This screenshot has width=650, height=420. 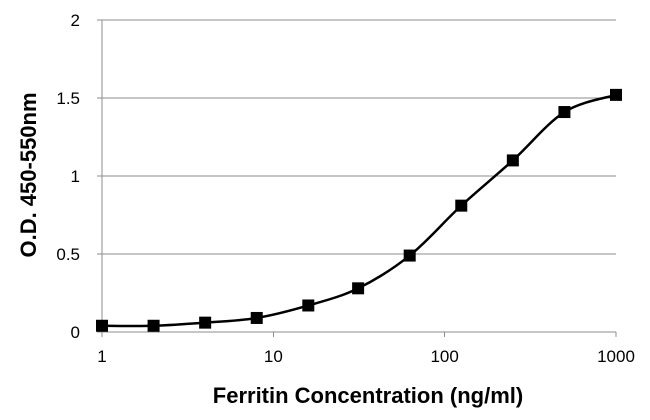 I want to click on y-axis-title: O.D. 450-550nm, so click(x=28, y=174).